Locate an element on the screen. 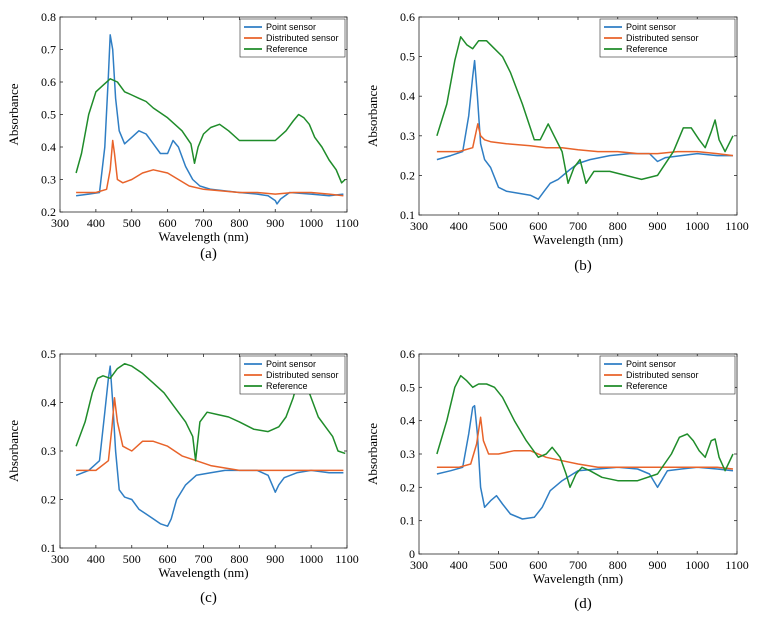 This screenshot has width=757, height=626. panel-label: (b) is located at coordinates (583, 266).